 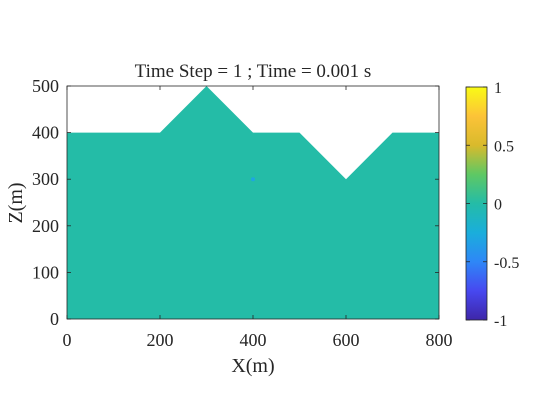 What do you see at coordinates (45, 179) in the screenshot?
I see `y-tick-label: 300` at bounding box center [45, 179].